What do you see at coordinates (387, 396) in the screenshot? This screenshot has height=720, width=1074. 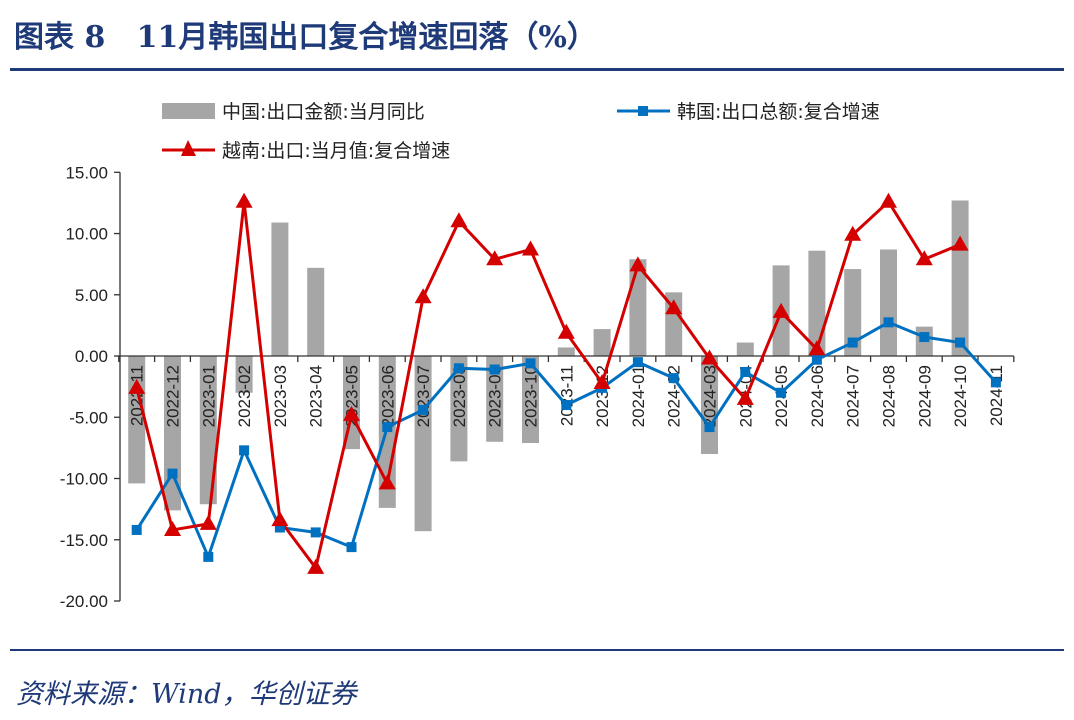 I see `x-tick-label: 2023-06` at bounding box center [387, 396].